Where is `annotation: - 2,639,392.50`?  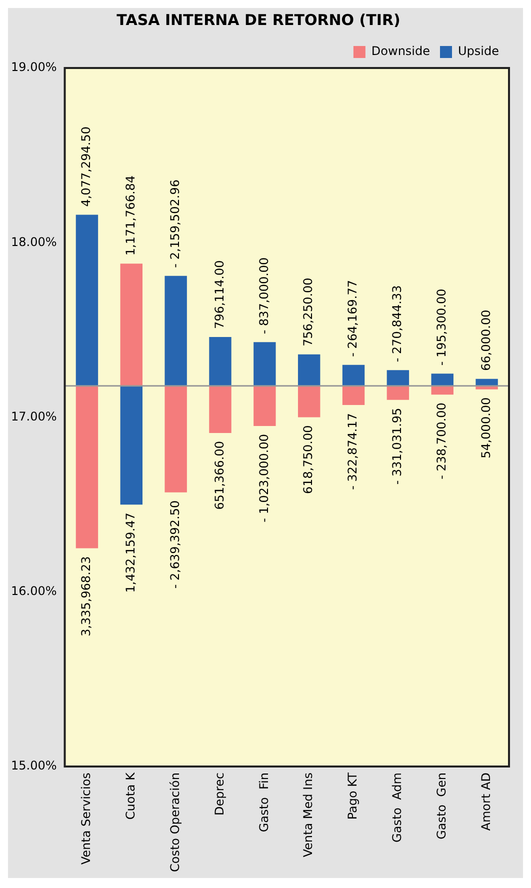
annotation: - 2,639,392.50 is located at coordinates (175, 544).